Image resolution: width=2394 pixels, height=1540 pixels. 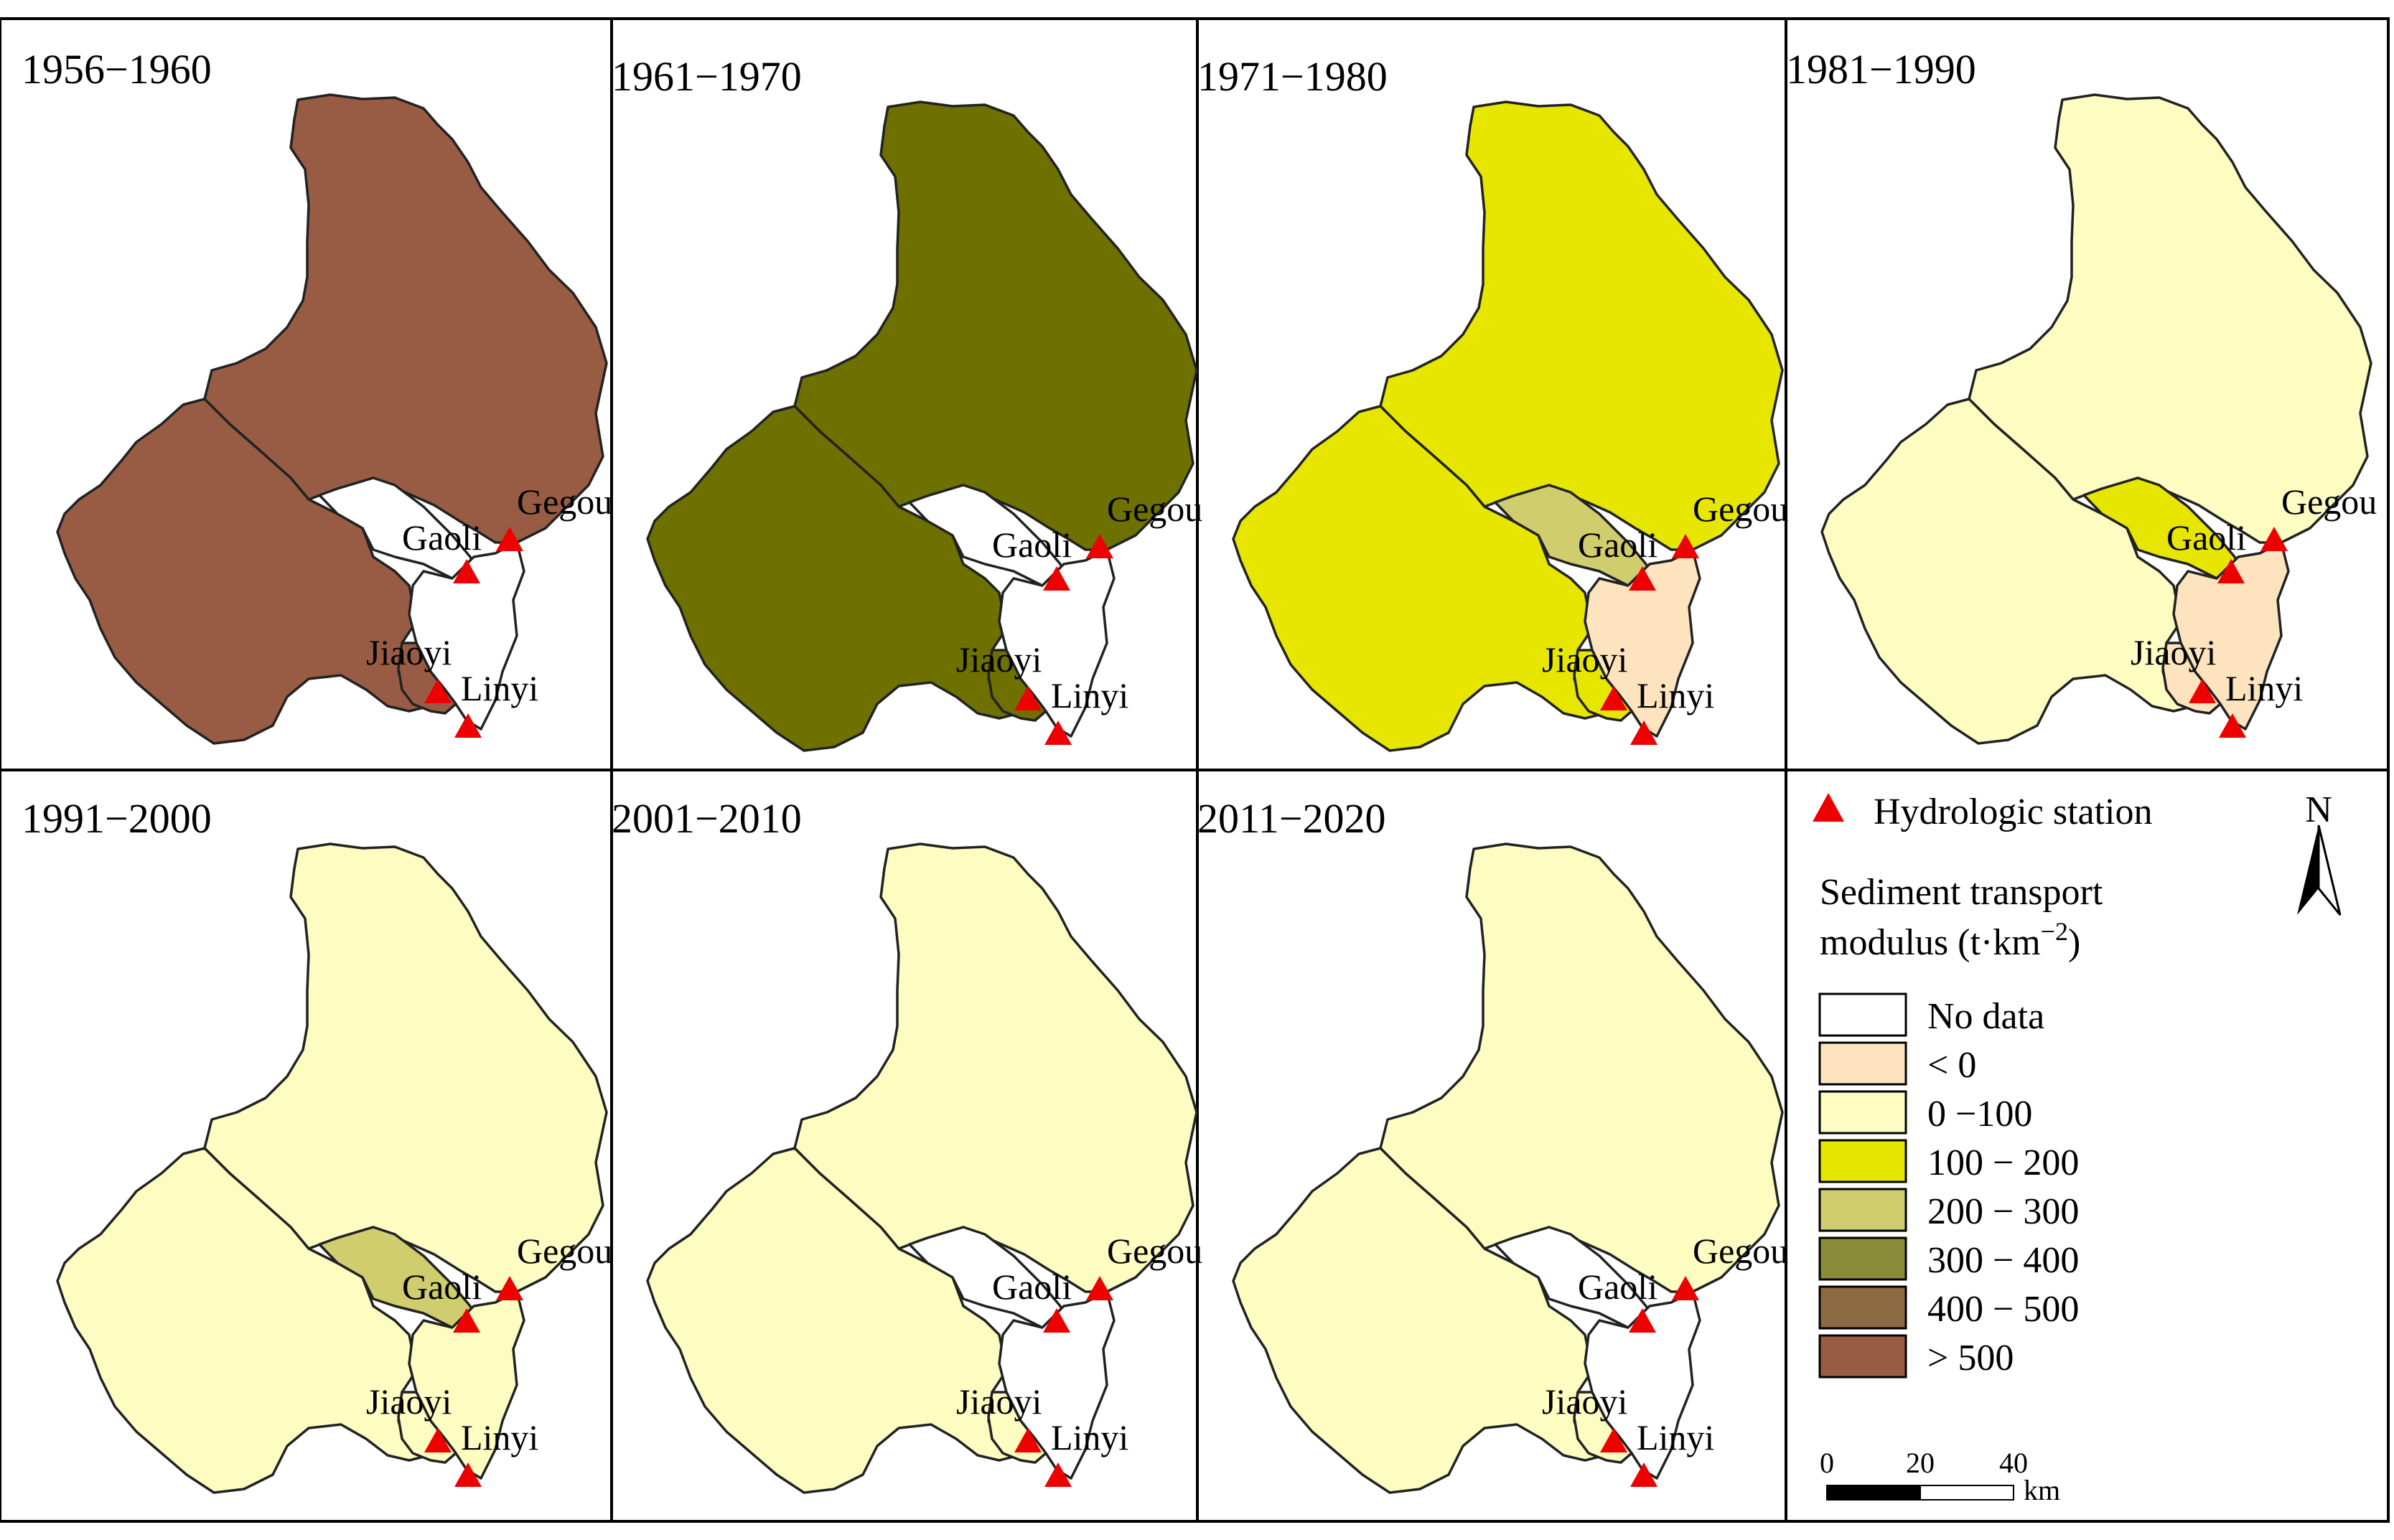 What do you see at coordinates (2319, 852) in the screenshot?
I see `north-arrow-icon: N` at bounding box center [2319, 852].